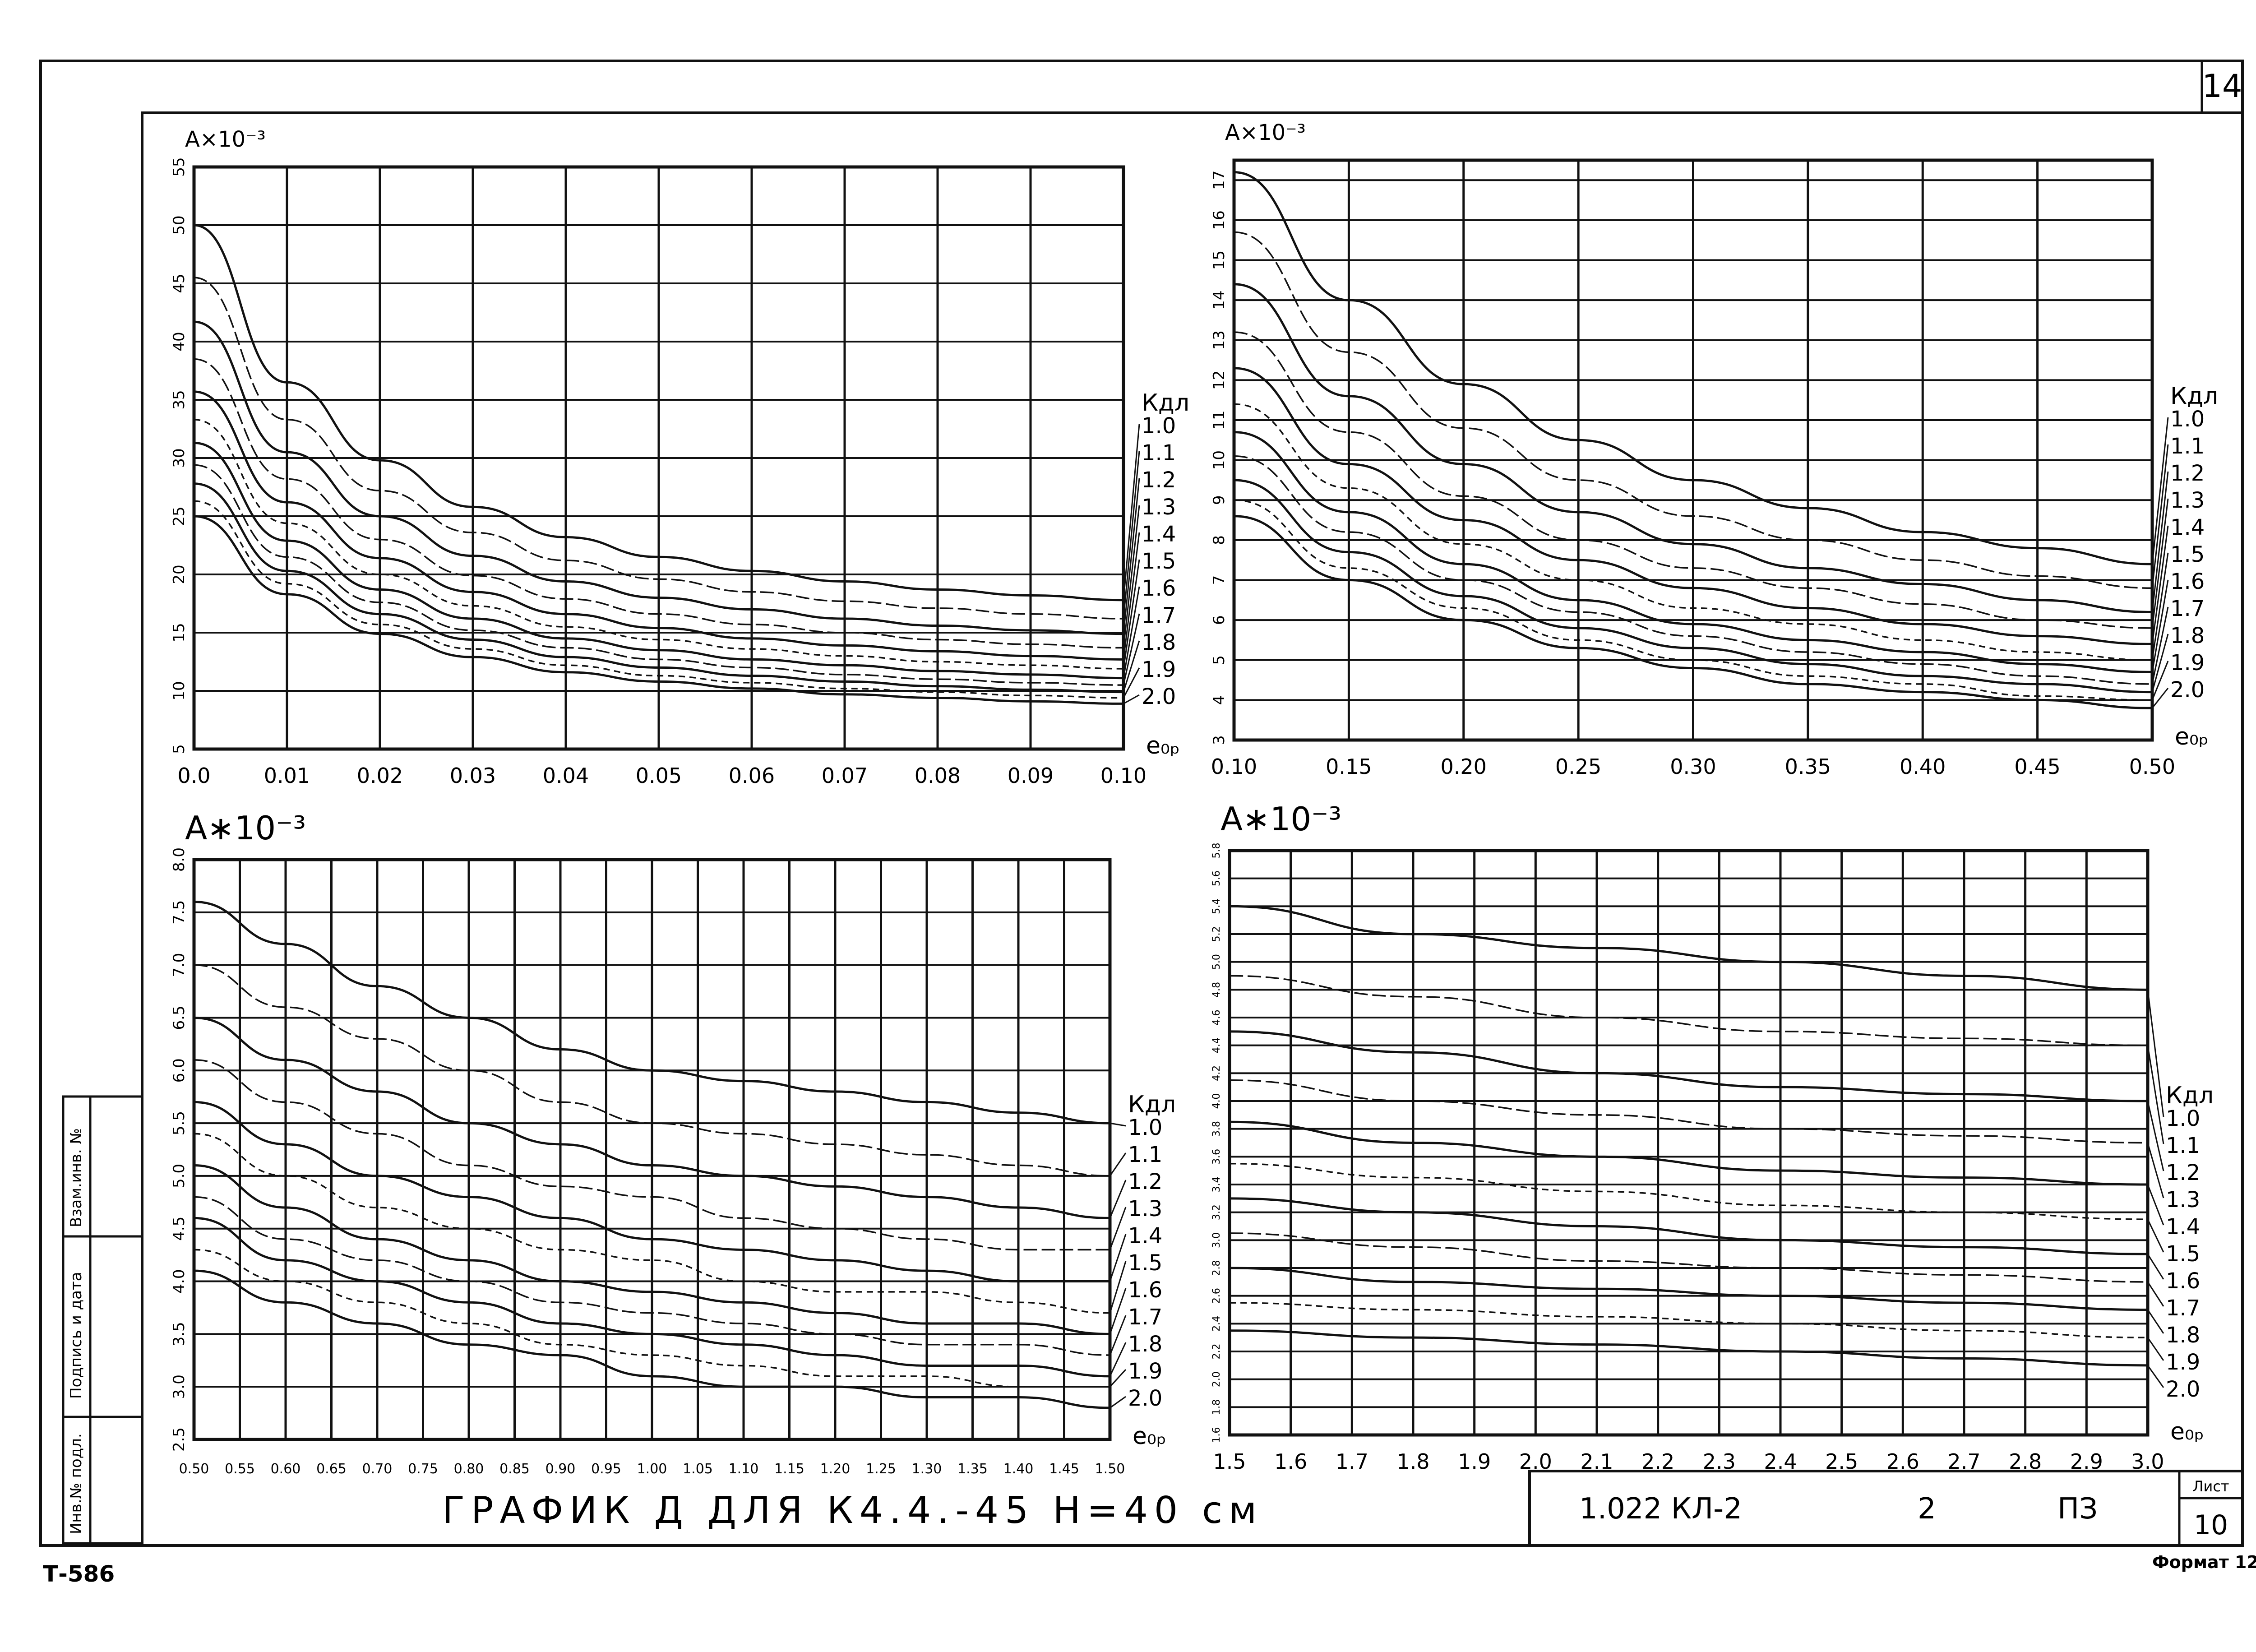  What do you see at coordinates (1216, 1296) in the screenshot?
I see `y-tick-label: 2.6` at bounding box center [1216, 1296].